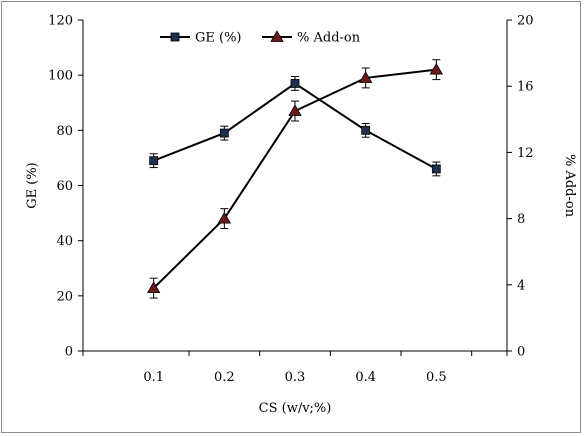 The image size is (584, 436). Describe the element at coordinates (224, 377) in the screenshot. I see `x-tick-label: 0.2` at that location.